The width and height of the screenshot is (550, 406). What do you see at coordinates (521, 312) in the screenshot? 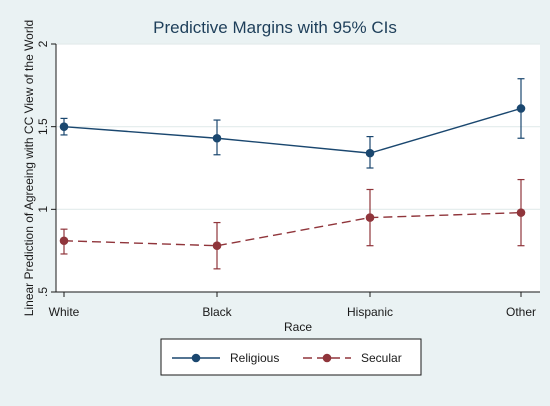
I see `x-tick-label: Other` at bounding box center [521, 312].